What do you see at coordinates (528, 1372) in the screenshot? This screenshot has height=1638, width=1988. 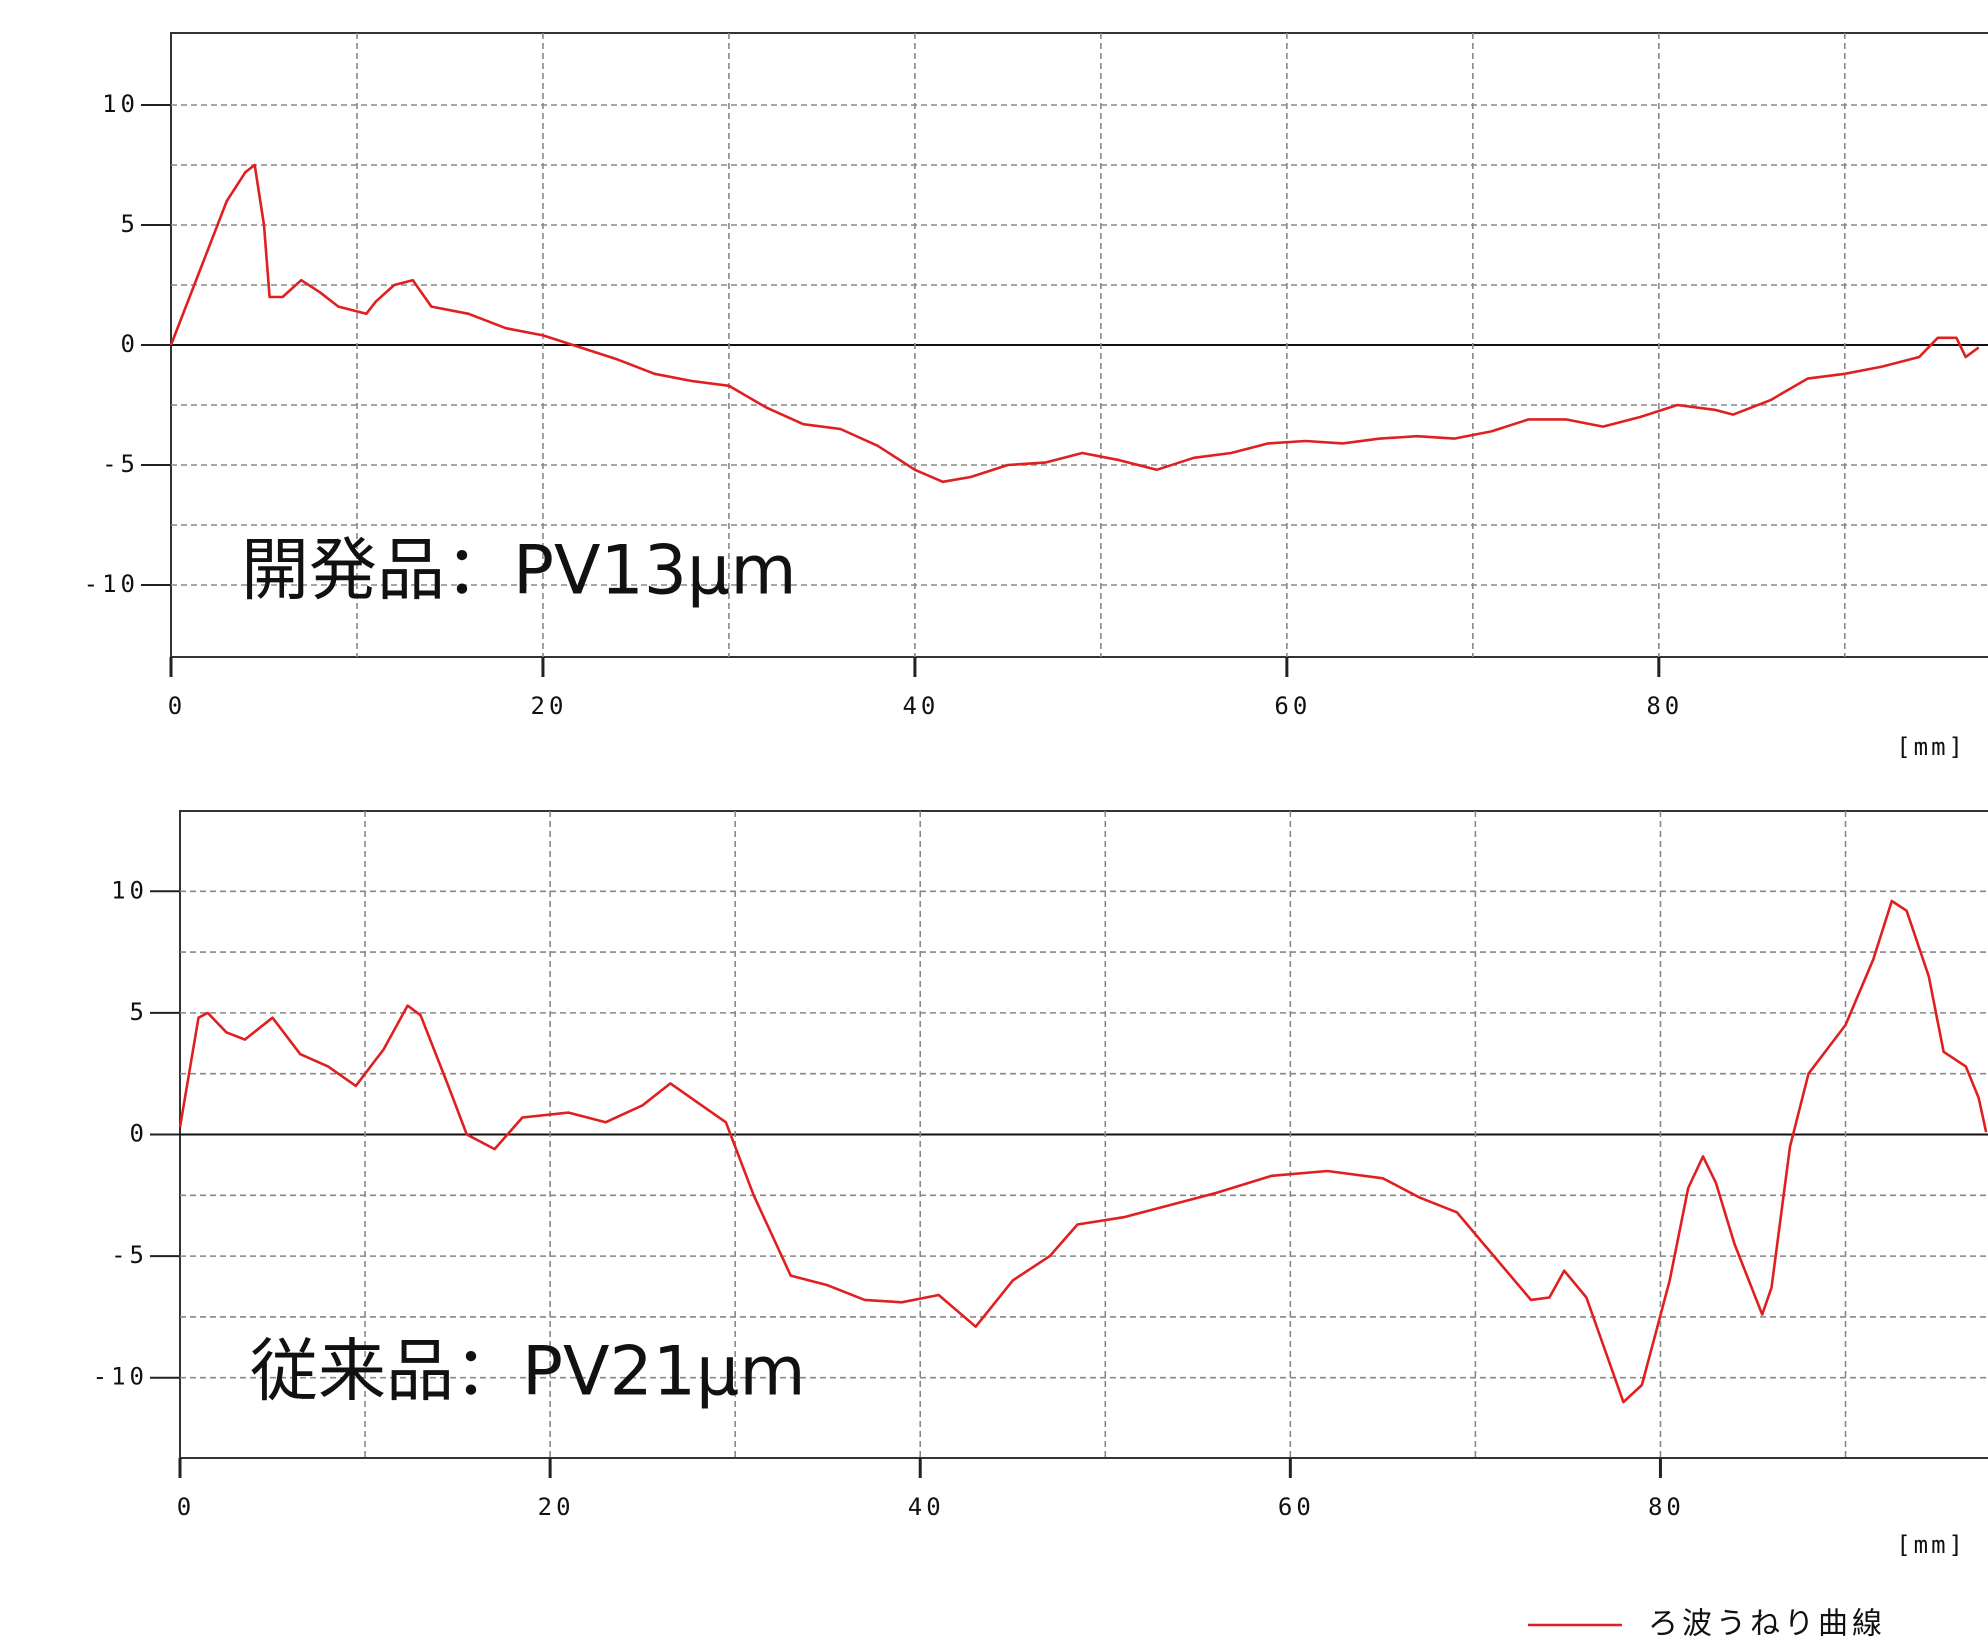 I see `annotation: 従来品：PV21μm` at bounding box center [528, 1372].